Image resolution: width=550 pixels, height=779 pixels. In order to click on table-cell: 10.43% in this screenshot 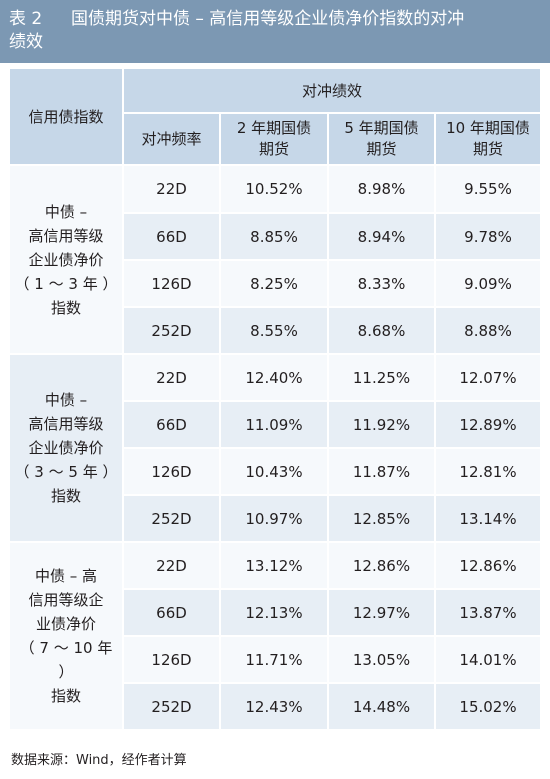, I will do `click(275, 472)`.